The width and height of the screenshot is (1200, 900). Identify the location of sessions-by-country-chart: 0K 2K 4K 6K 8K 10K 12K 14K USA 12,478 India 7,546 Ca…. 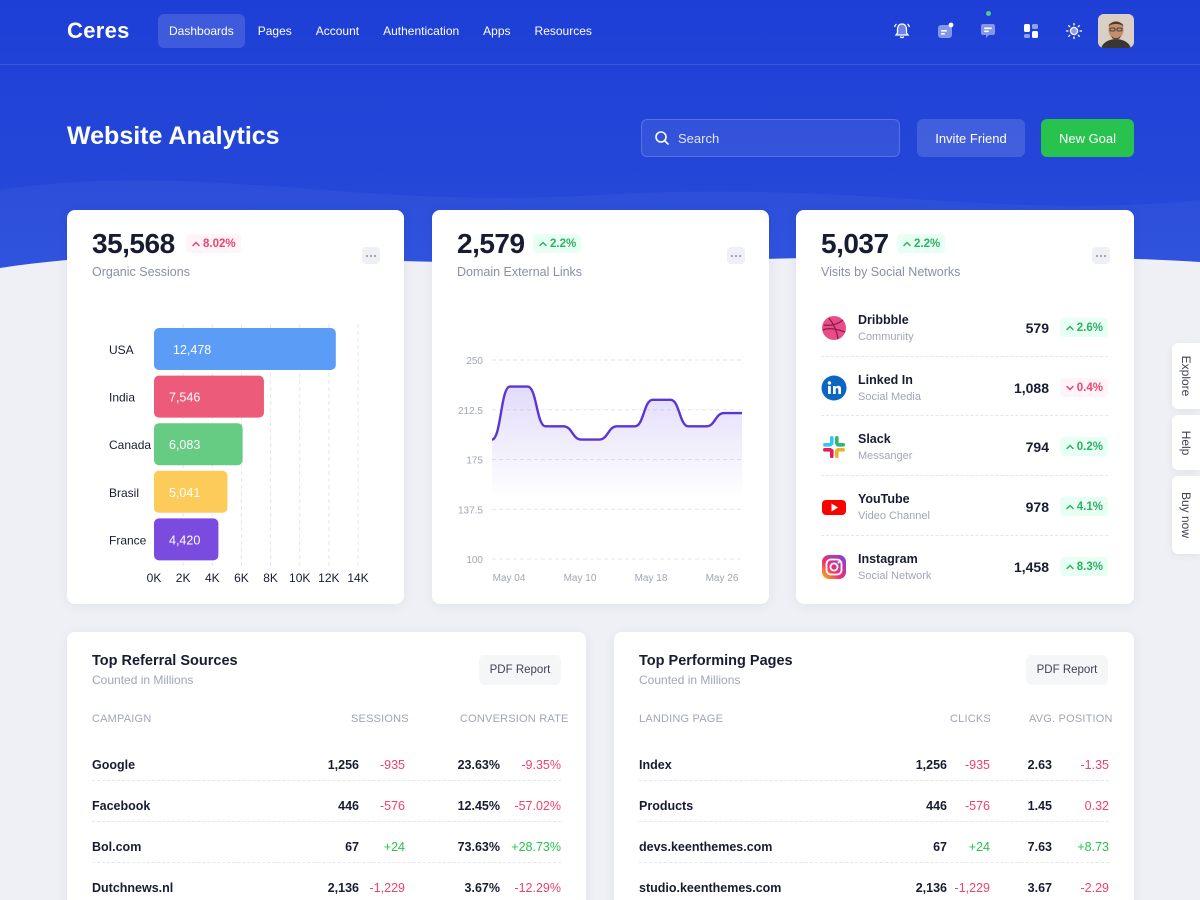
(239, 454).